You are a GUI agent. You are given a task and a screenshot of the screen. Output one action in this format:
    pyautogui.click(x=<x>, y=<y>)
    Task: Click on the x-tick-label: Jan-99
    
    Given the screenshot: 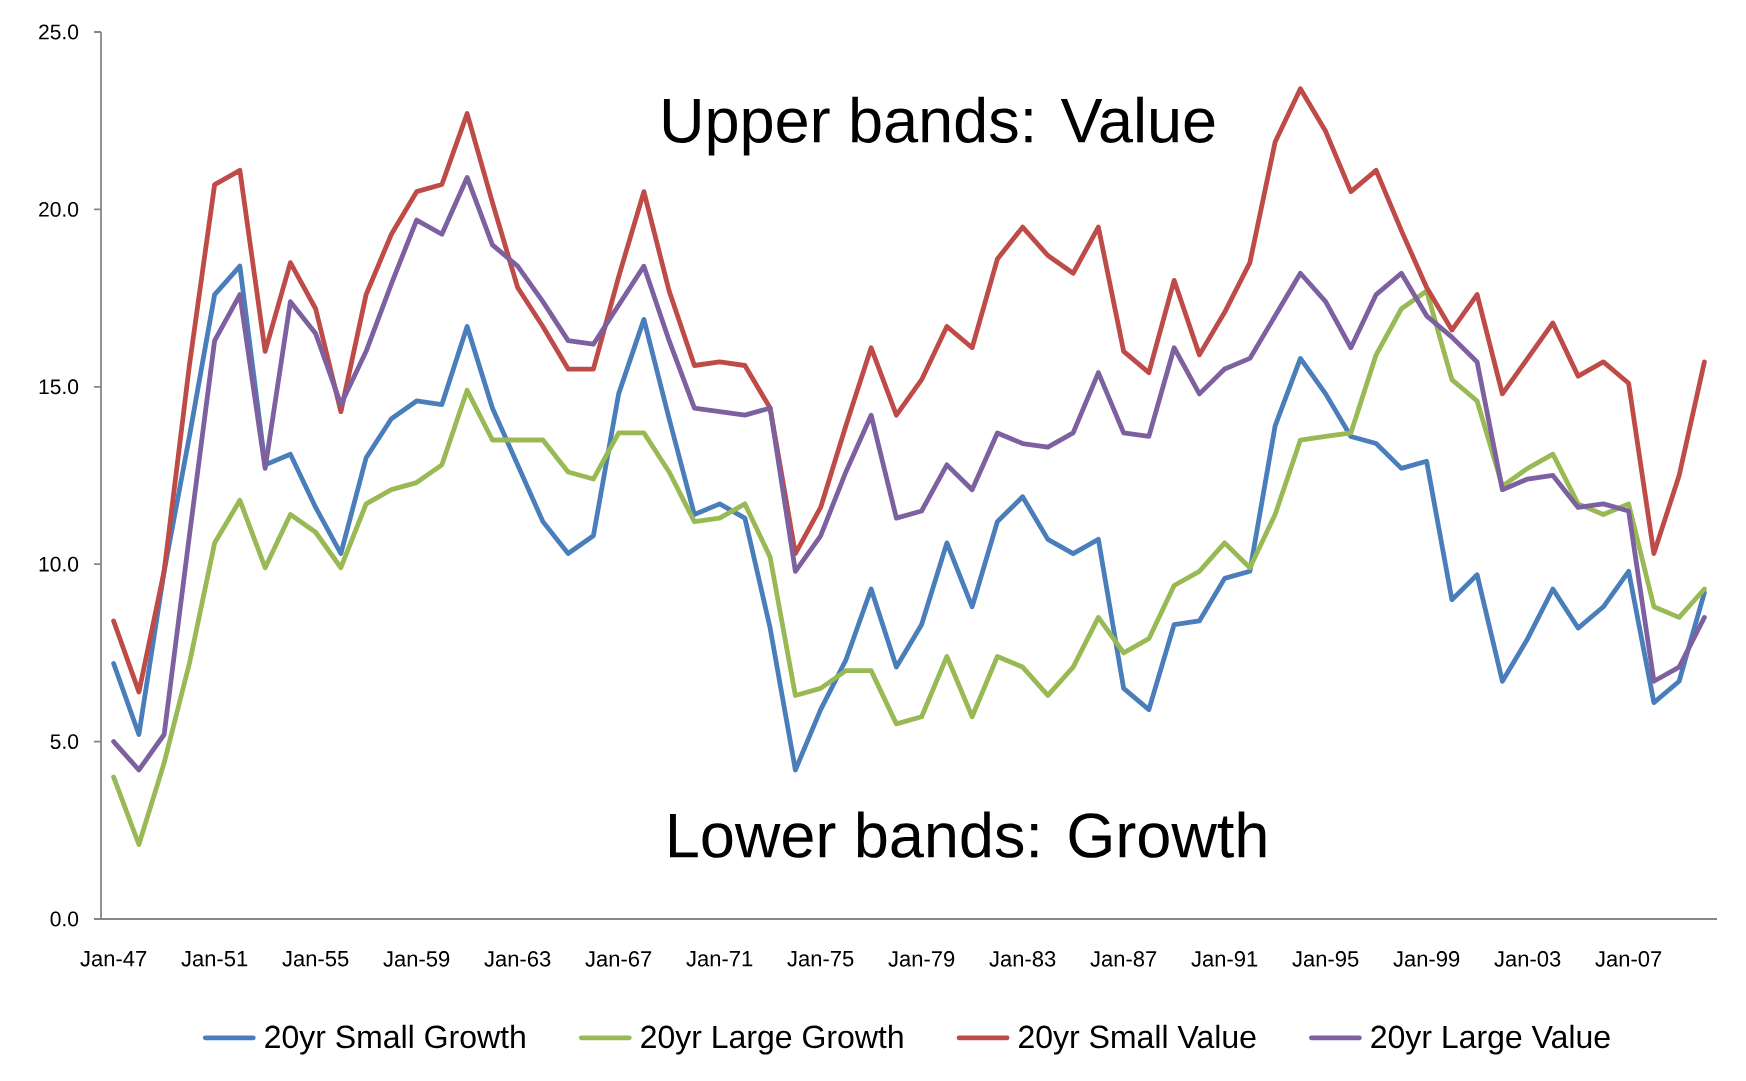 What is the action you would take?
    pyautogui.click(x=1426, y=959)
    